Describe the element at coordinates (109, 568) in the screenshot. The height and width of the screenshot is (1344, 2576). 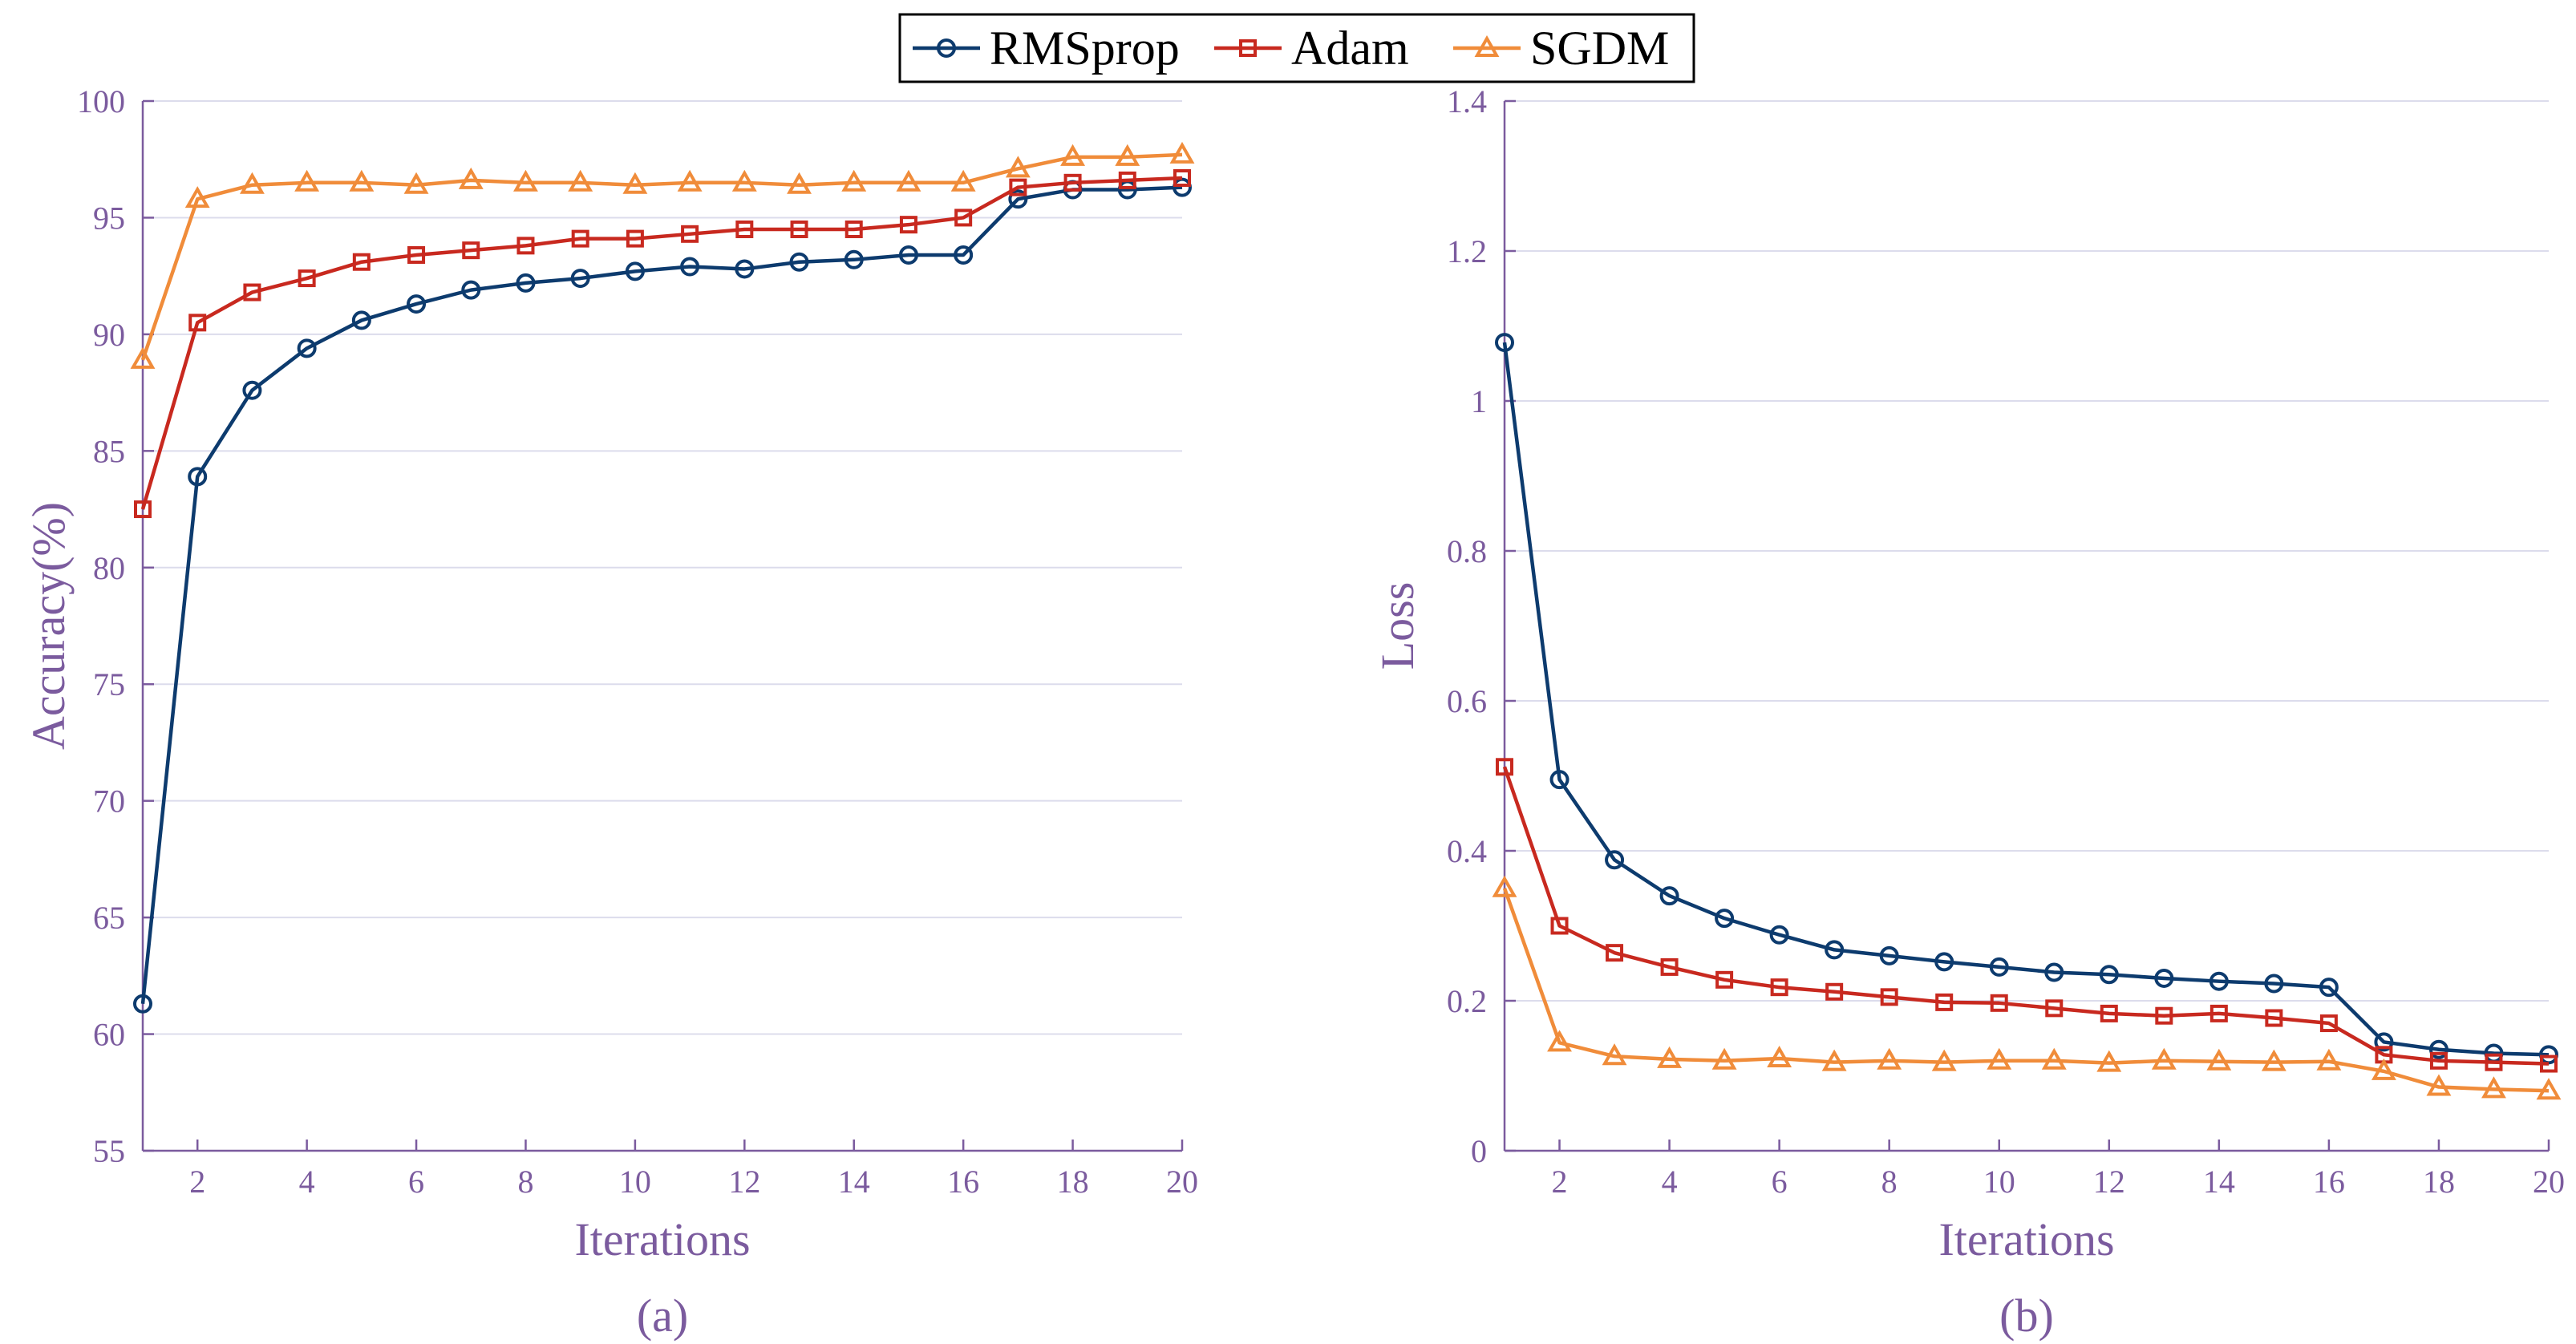
I see `y-tick-label: 80` at that location.